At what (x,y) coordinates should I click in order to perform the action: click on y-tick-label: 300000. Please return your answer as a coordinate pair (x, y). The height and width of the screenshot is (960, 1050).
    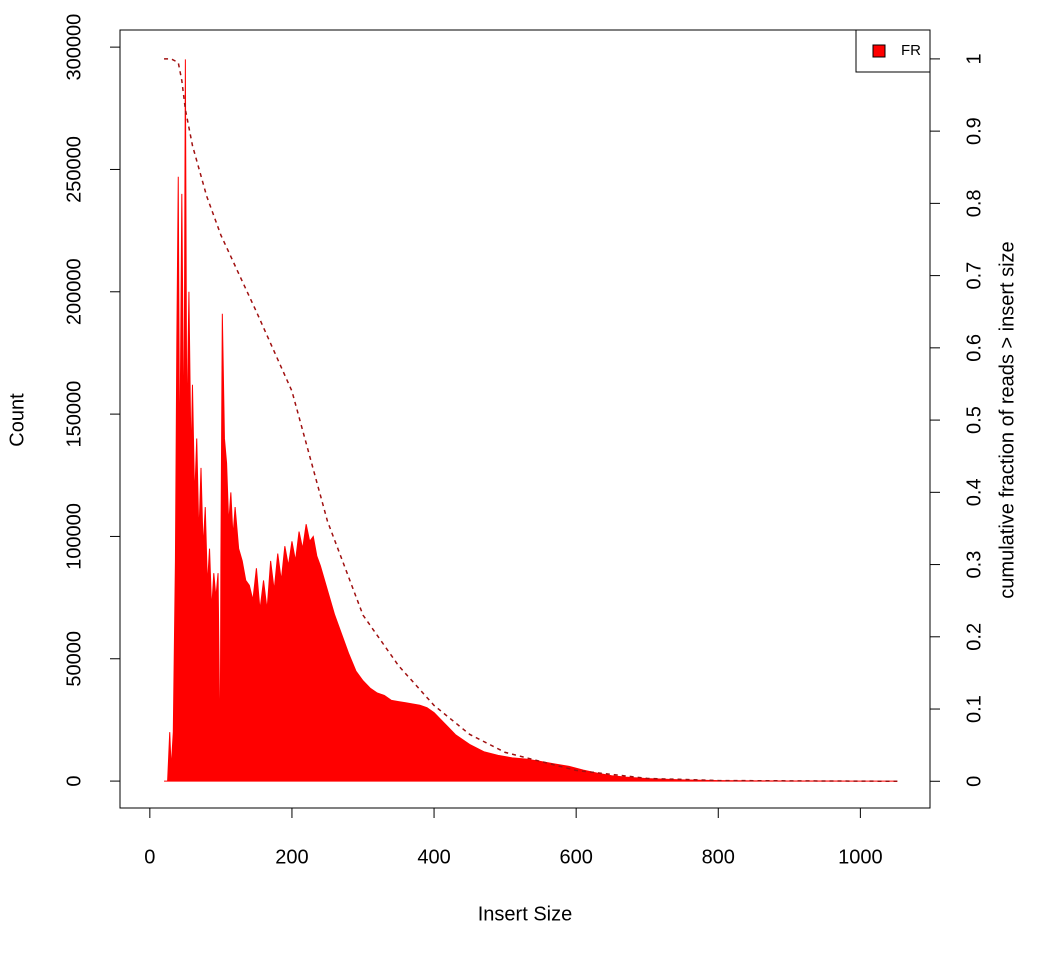
    Looking at the image, I should click on (74, 47).